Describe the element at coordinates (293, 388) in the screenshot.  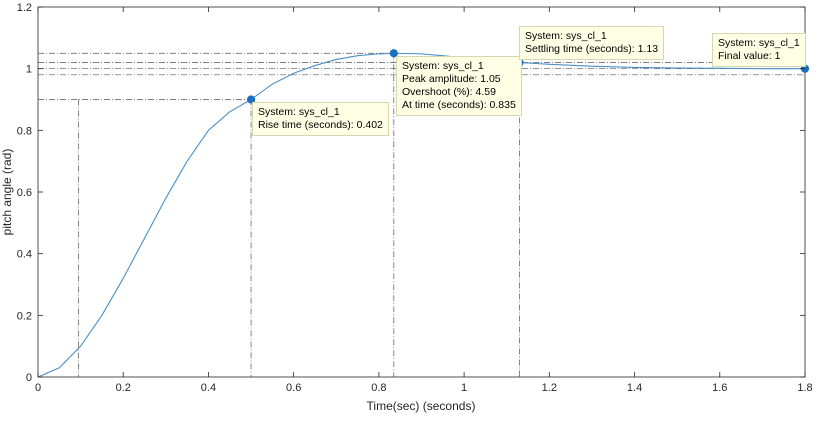
I see `x-tick-label: 0.6` at that location.